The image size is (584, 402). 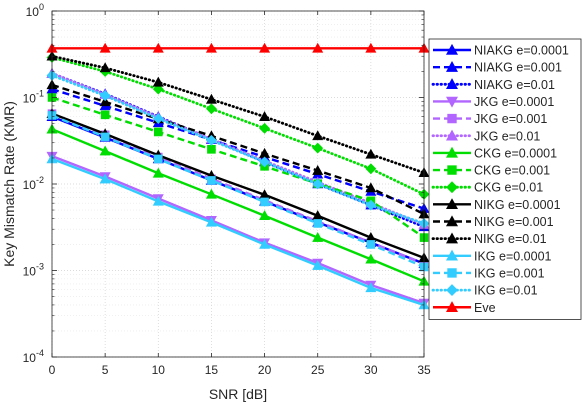 I want to click on x-tick-label: 10, so click(x=159, y=370).